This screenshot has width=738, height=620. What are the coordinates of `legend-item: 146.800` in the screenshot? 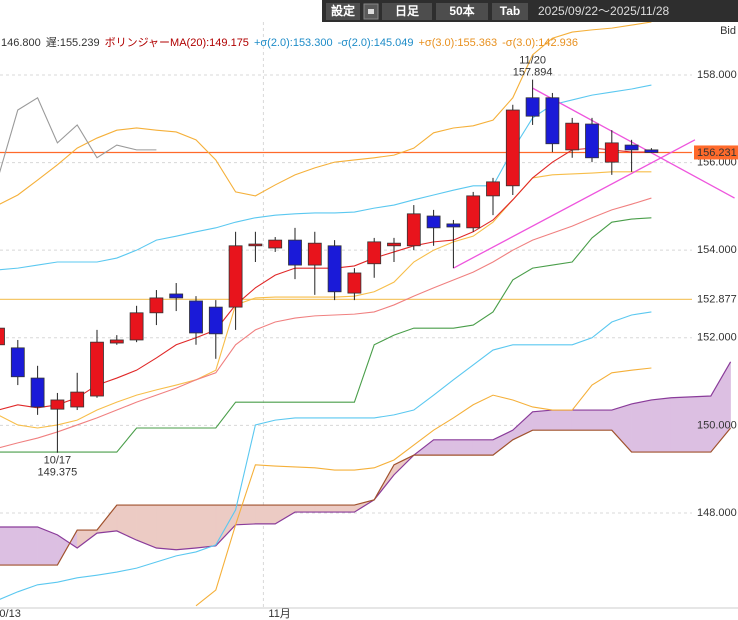 It's located at (21, 43).